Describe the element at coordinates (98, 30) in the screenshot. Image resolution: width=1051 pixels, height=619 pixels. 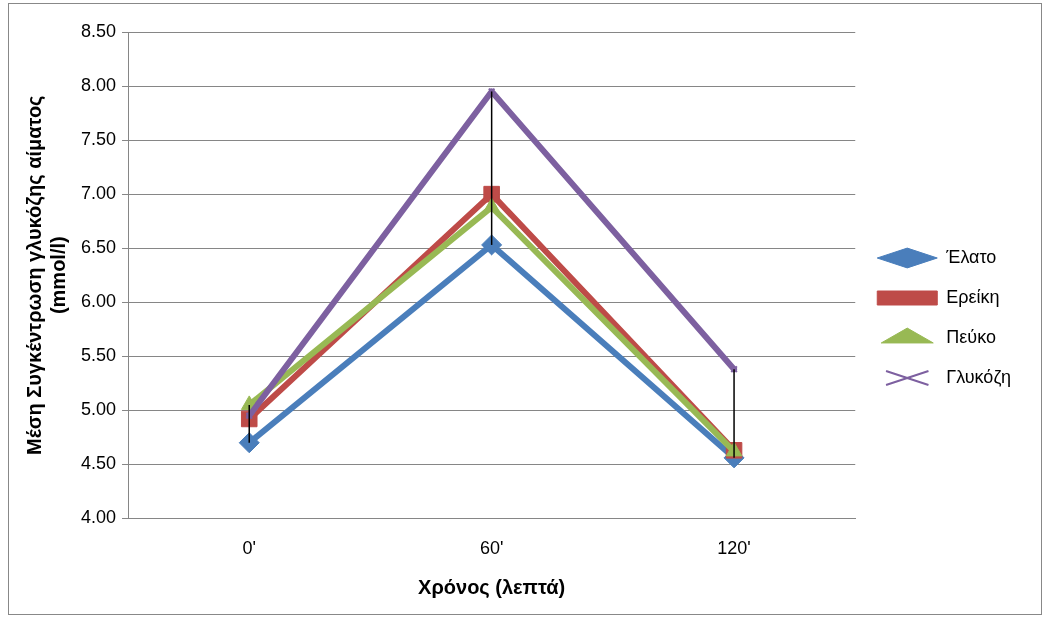
I see `y-tick-label: 8.50` at that location.